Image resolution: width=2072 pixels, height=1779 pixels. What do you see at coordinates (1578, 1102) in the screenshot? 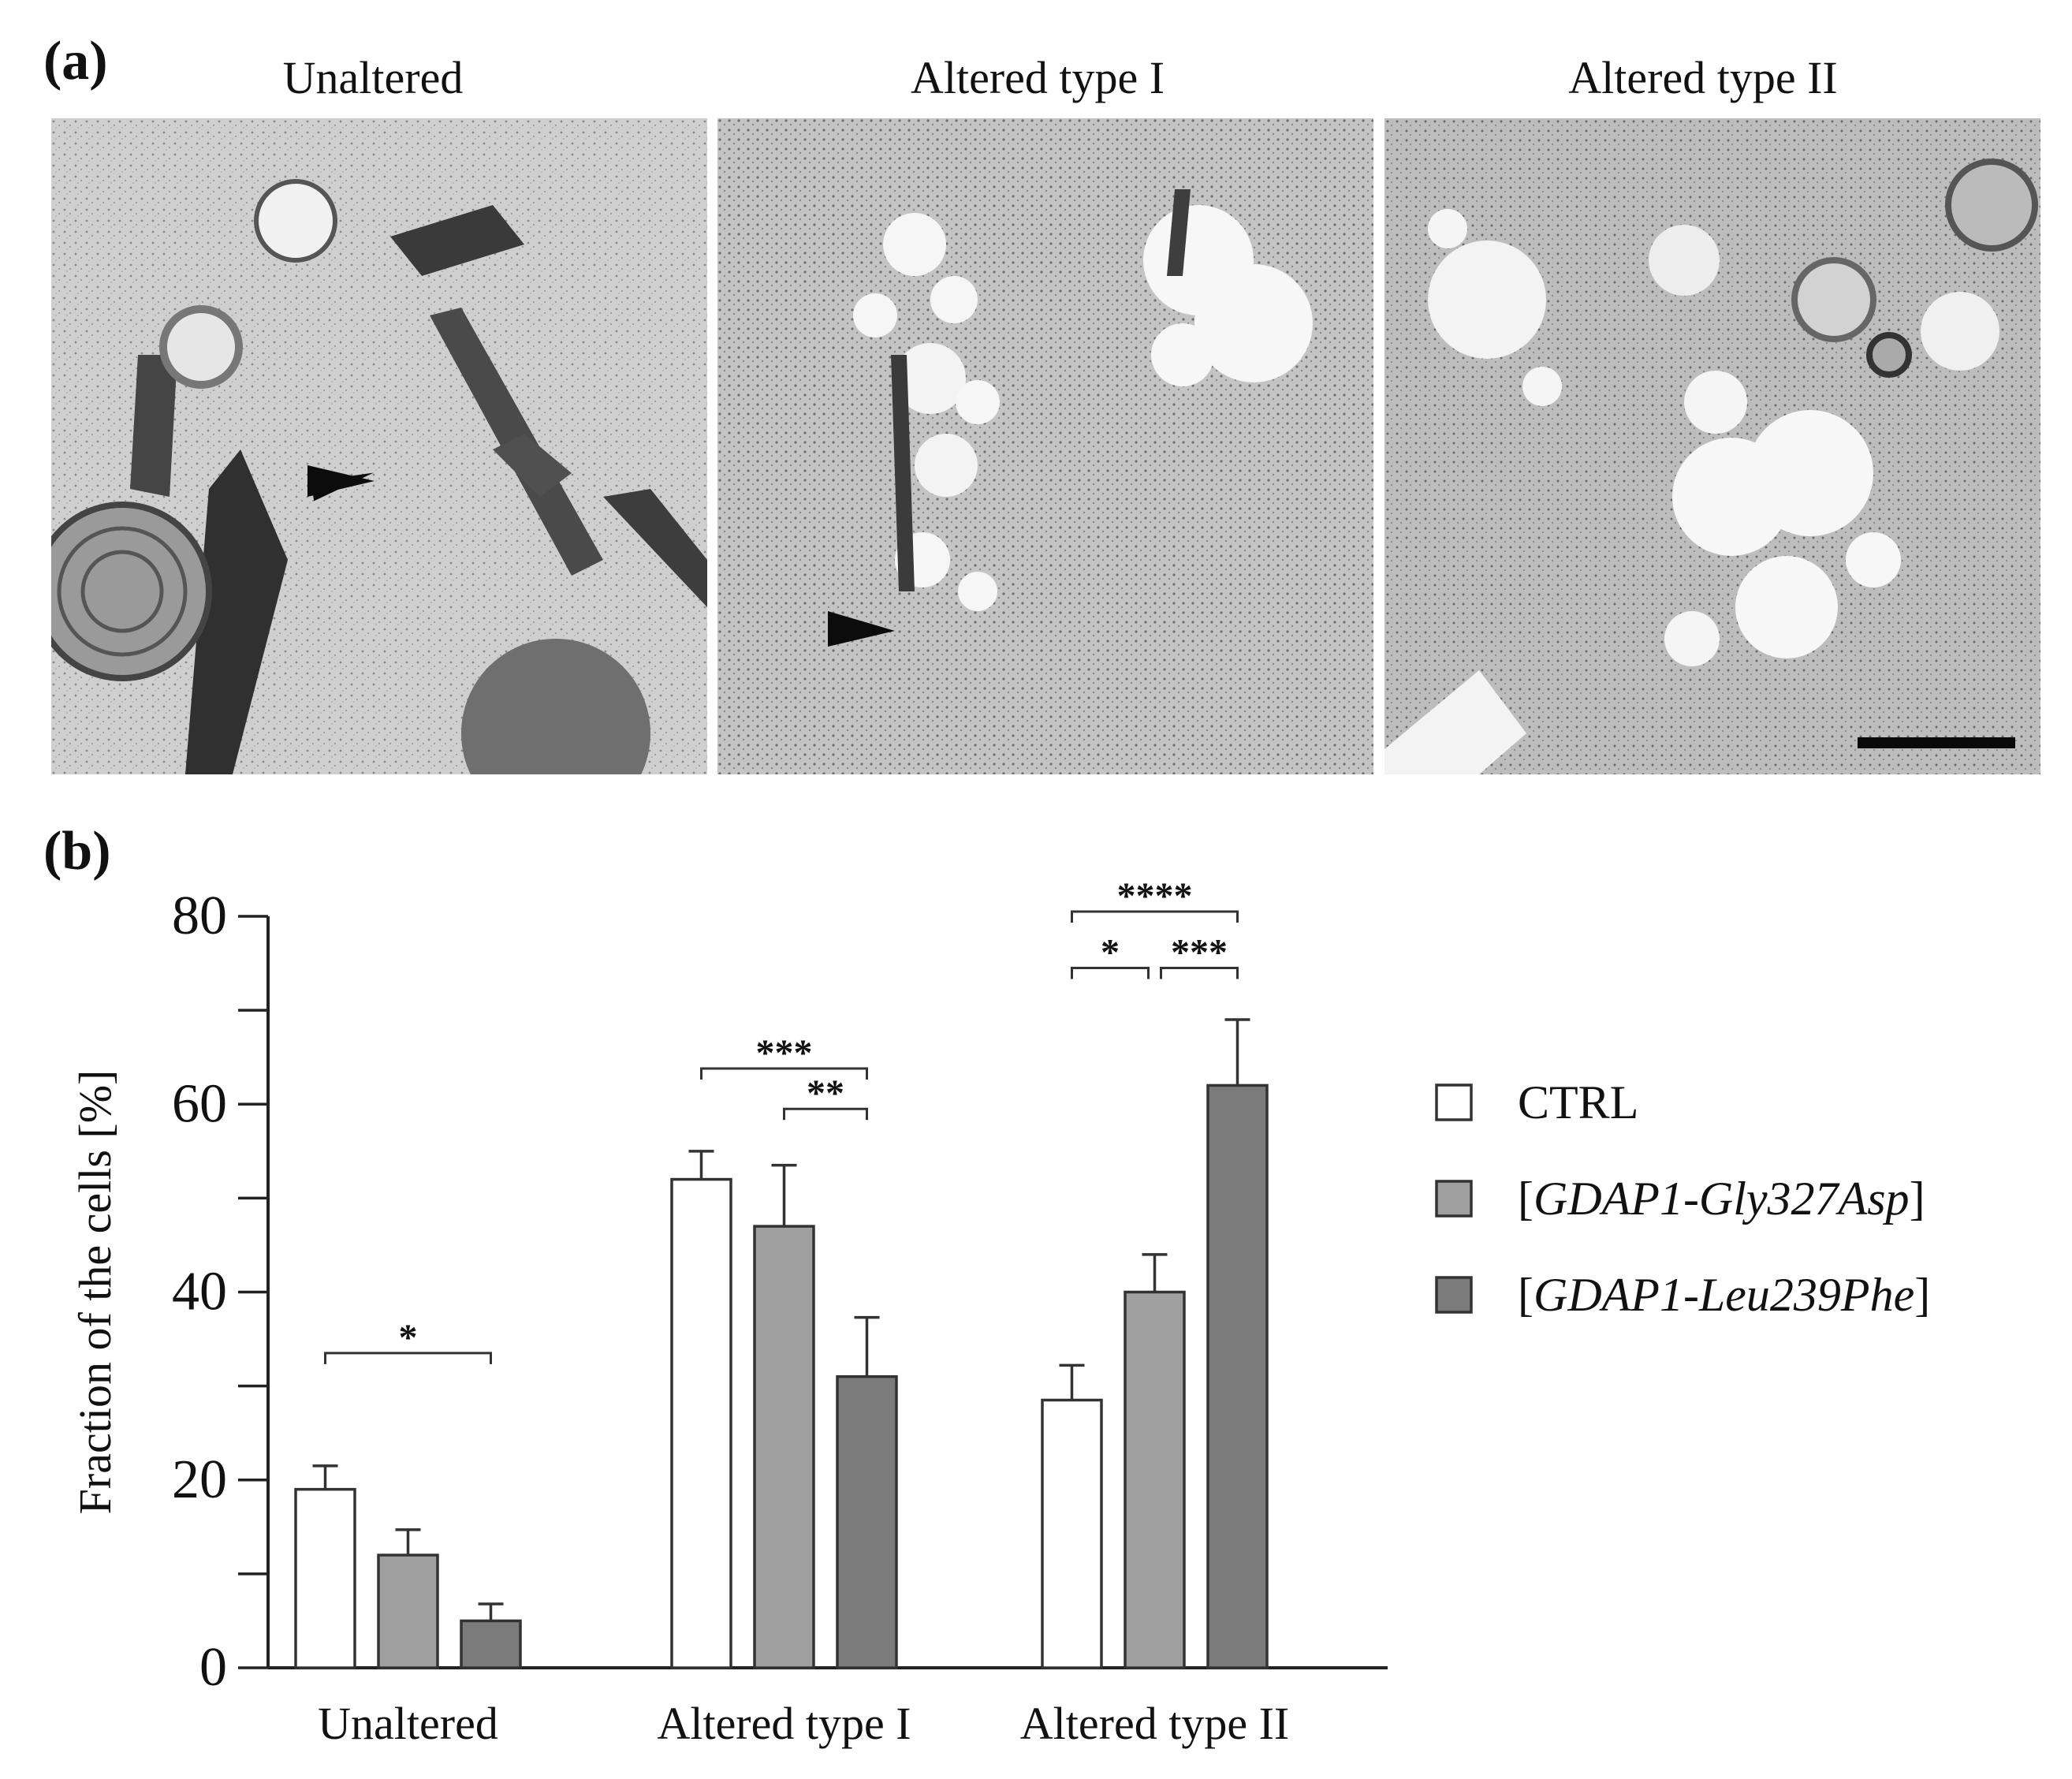
I see `legend-label: CTRL` at bounding box center [1578, 1102].